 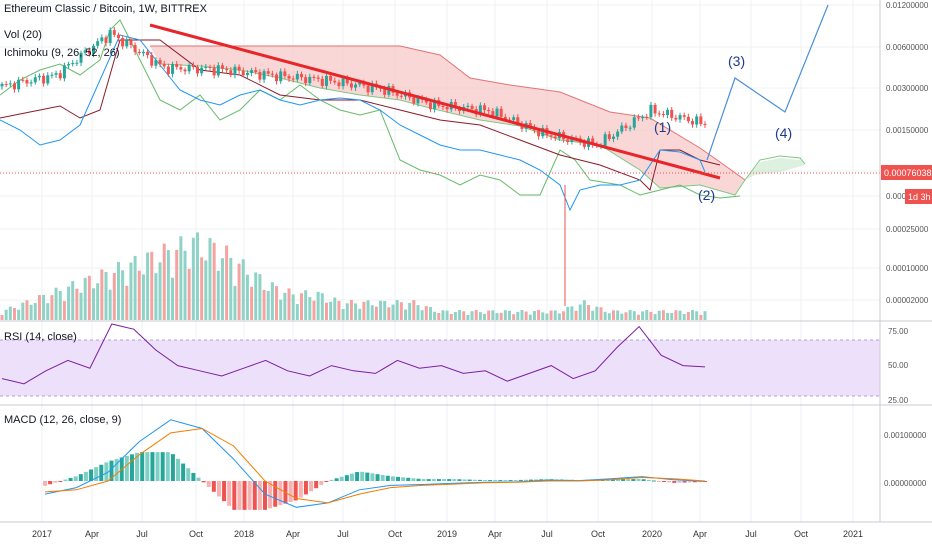 I want to click on current-price-tag-bg, so click(x=906, y=172).